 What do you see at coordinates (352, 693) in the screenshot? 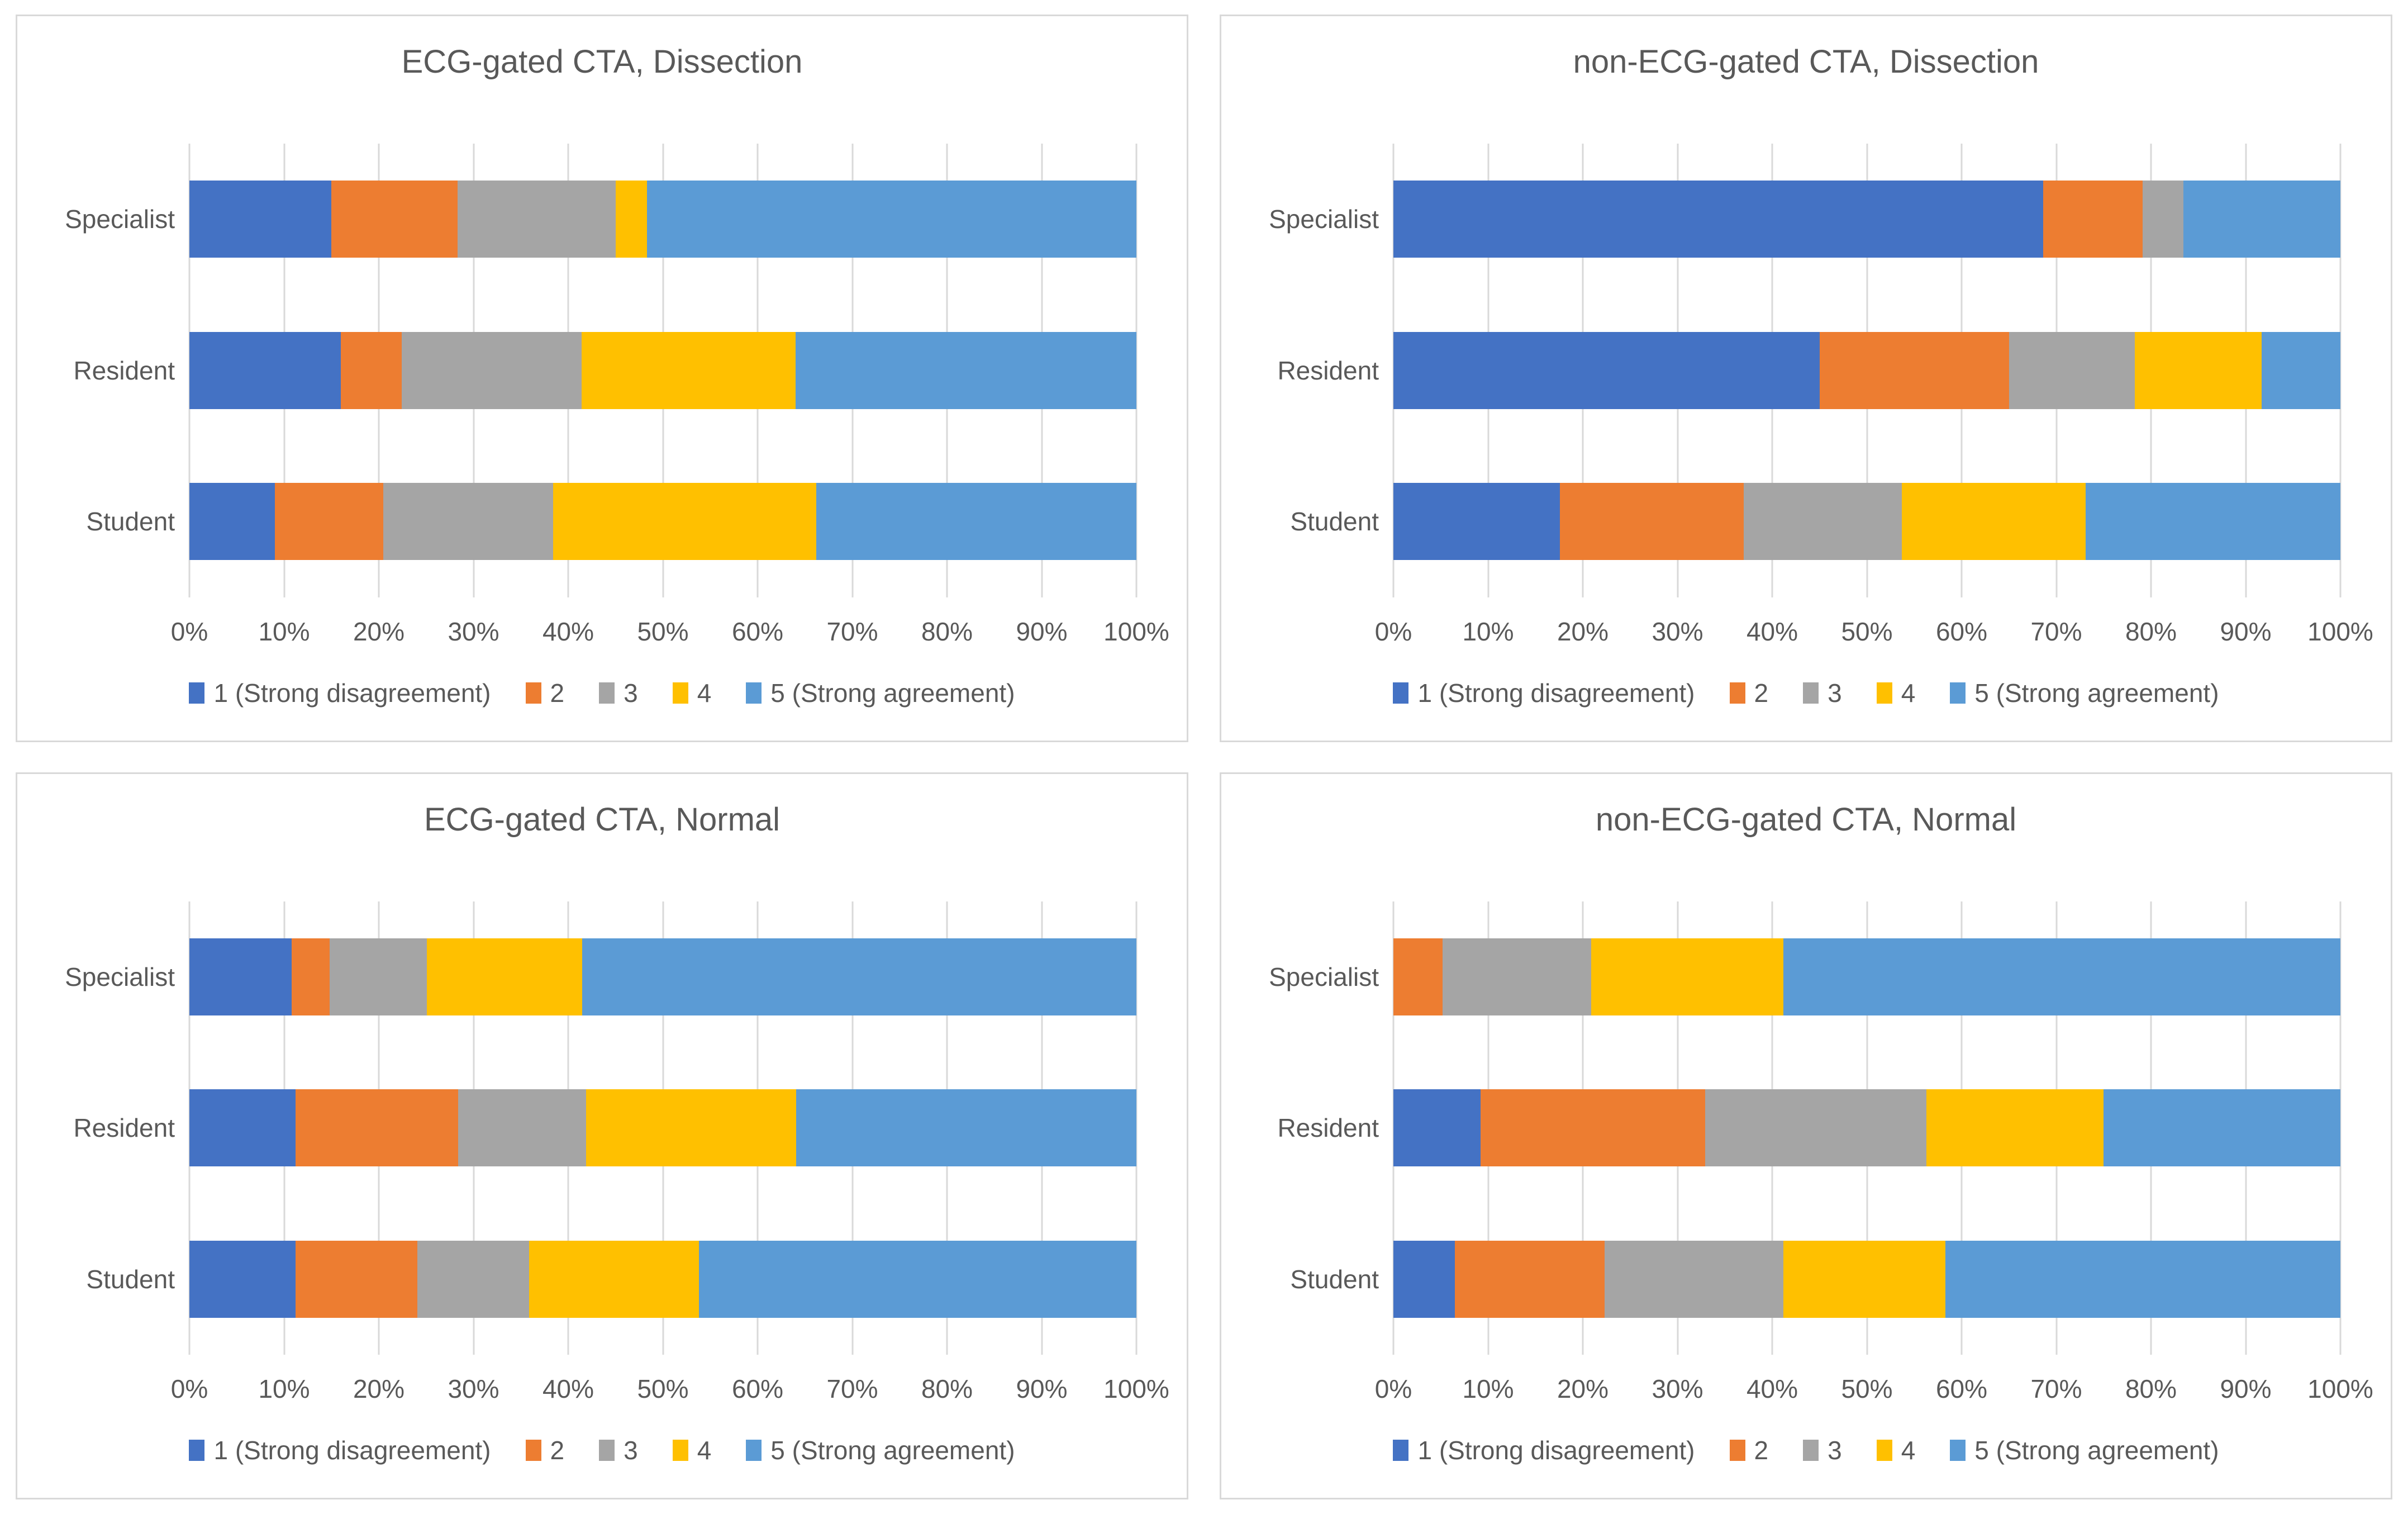
I see `legend-label: 1 (Strong disagreement)` at bounding box center [352, 693].